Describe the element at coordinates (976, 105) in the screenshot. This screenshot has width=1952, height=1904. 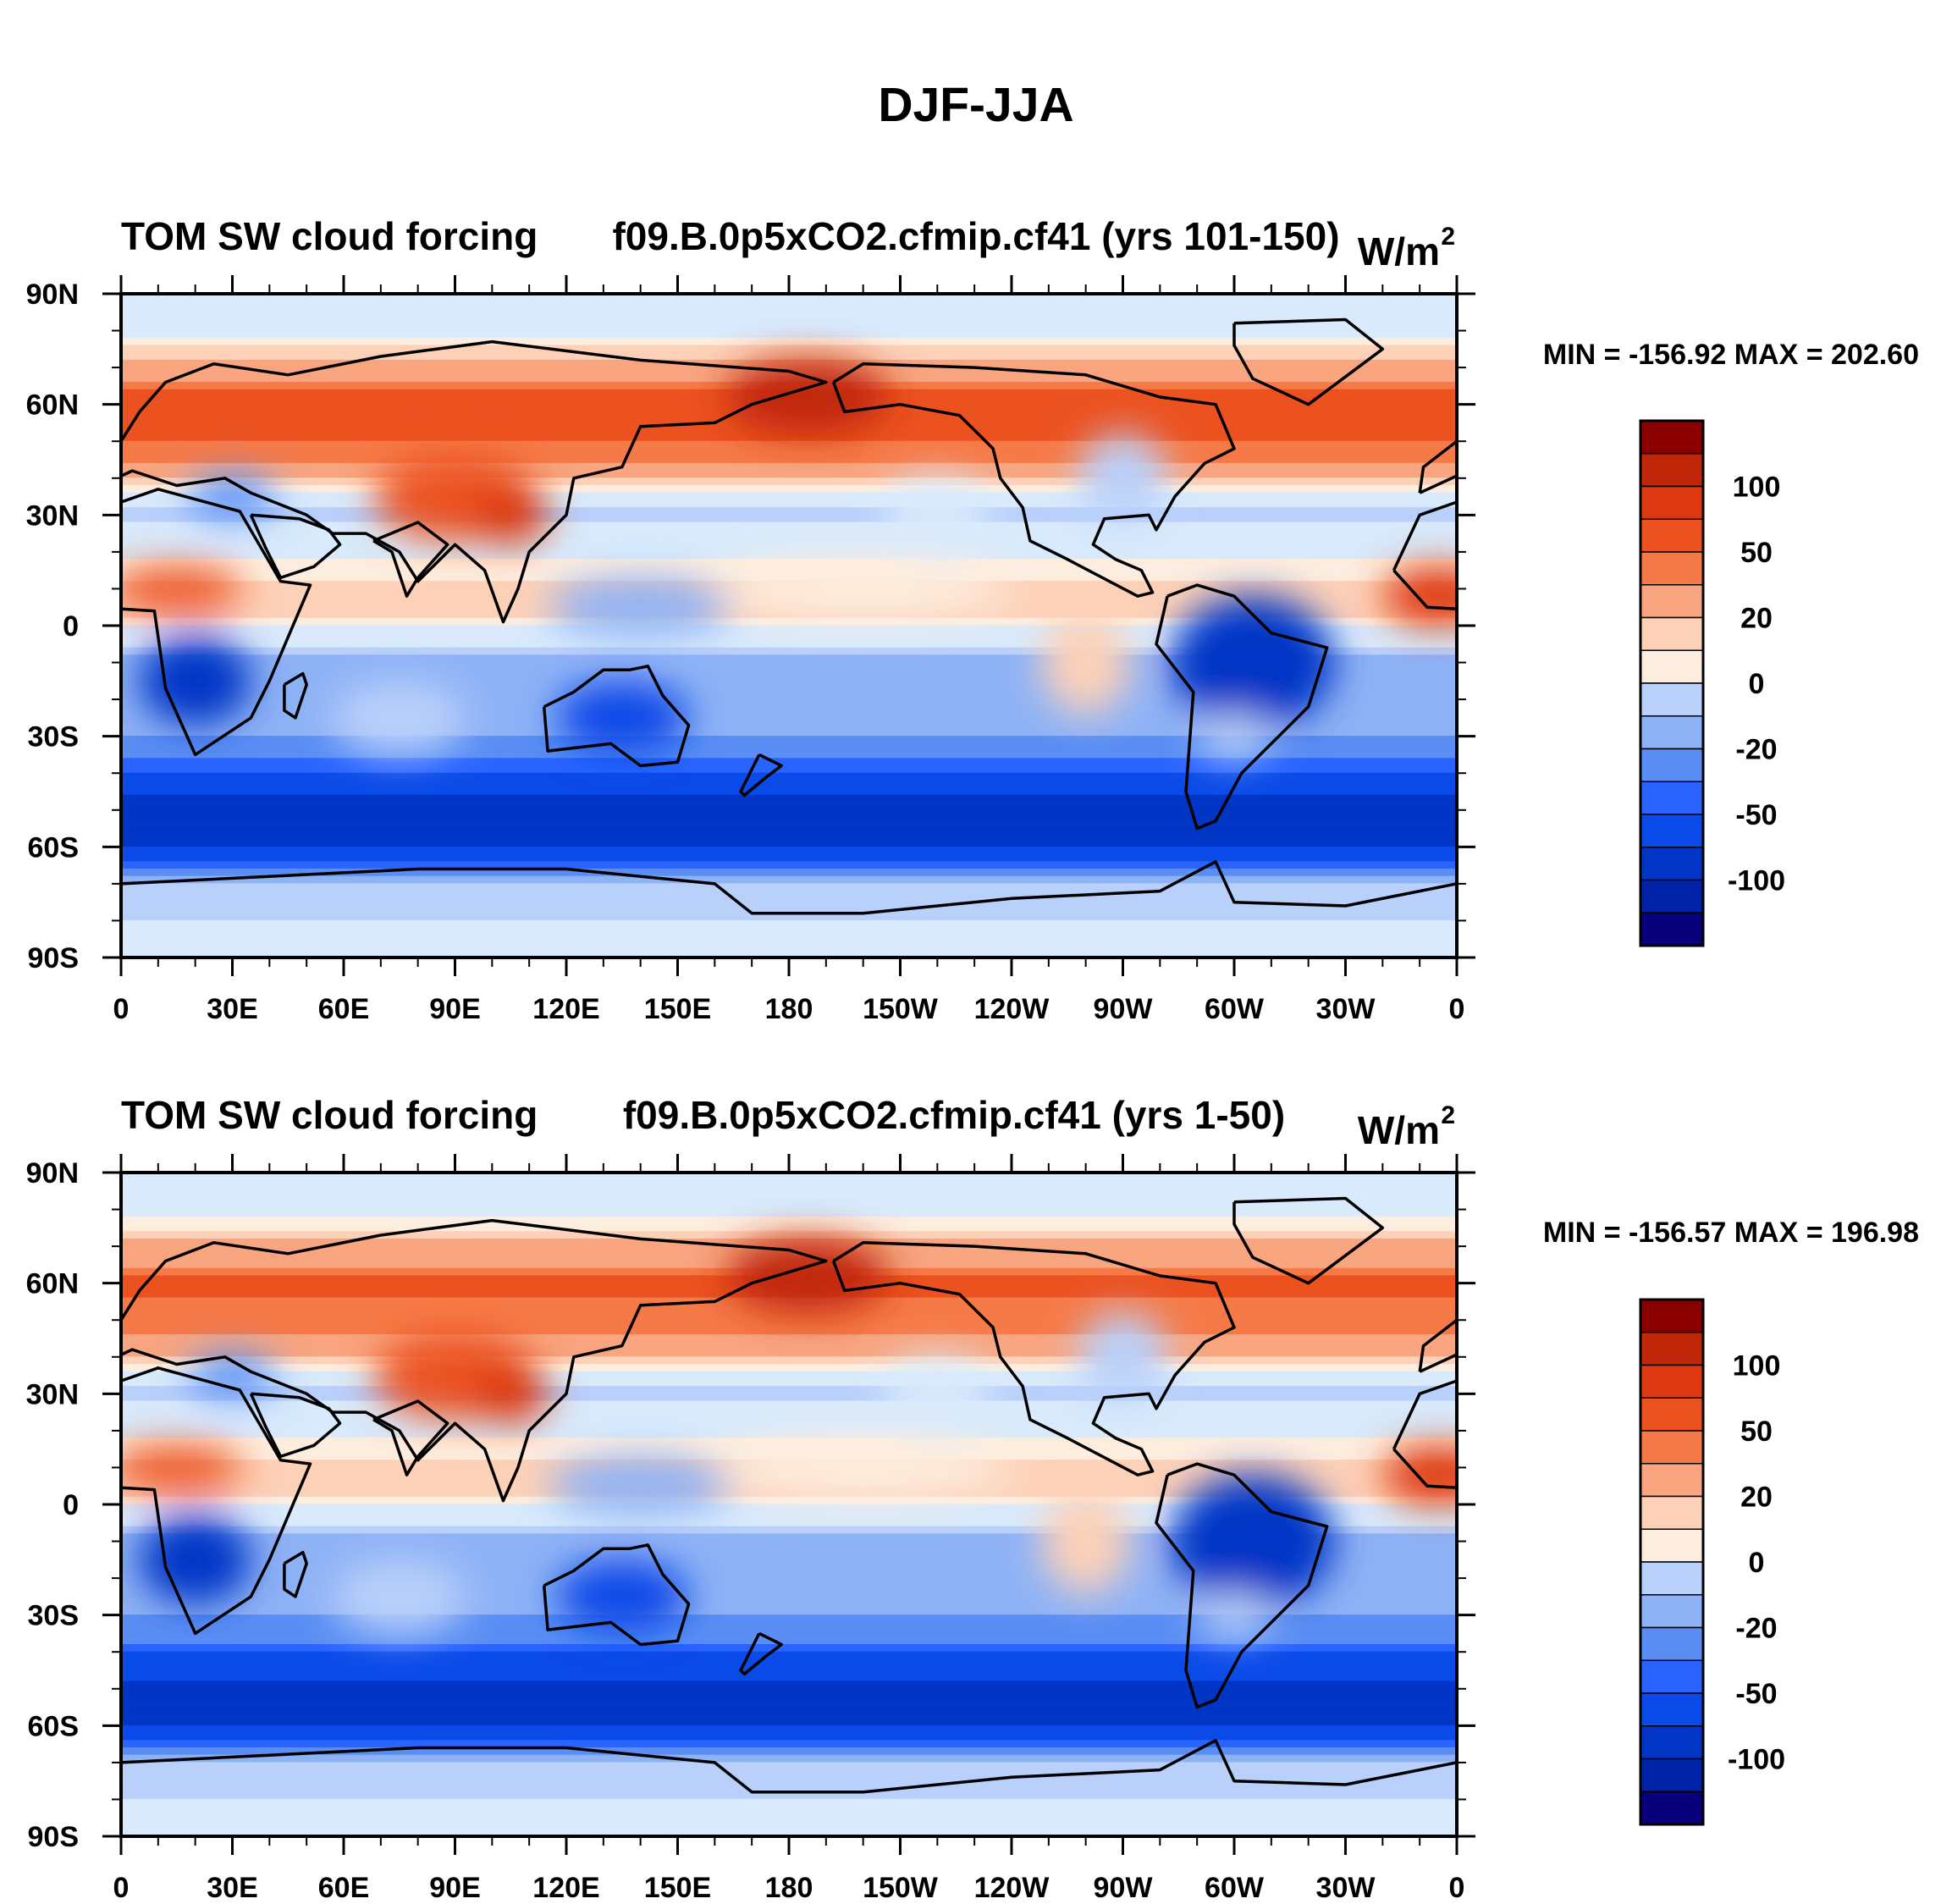
I see `figure-title: DJF-JJA` at that location.